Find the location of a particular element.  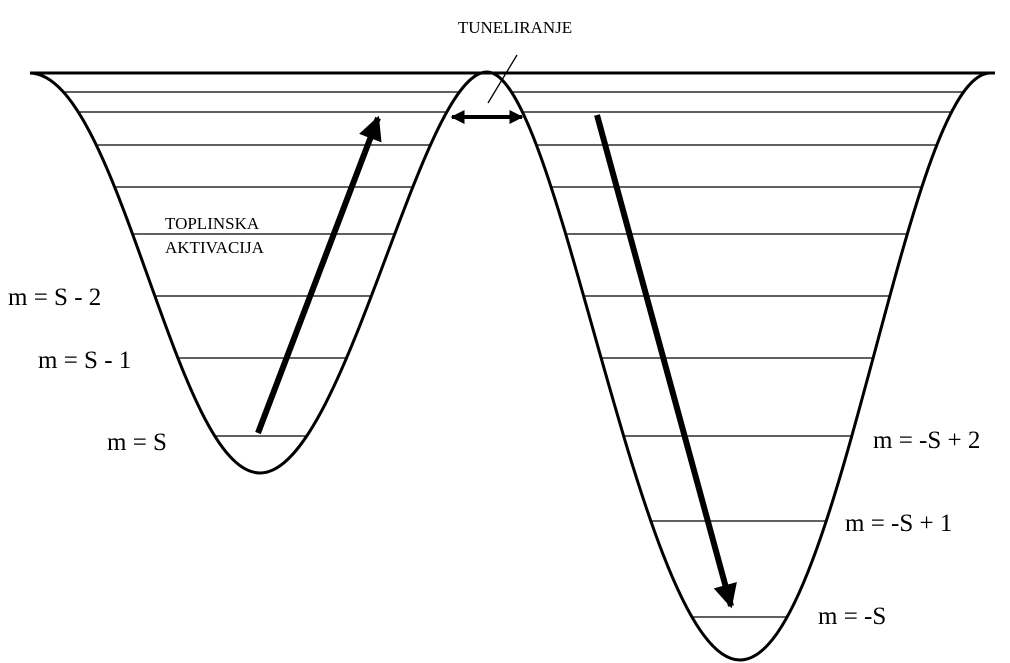

thermal-arrow is located at coordinates (318, 275).